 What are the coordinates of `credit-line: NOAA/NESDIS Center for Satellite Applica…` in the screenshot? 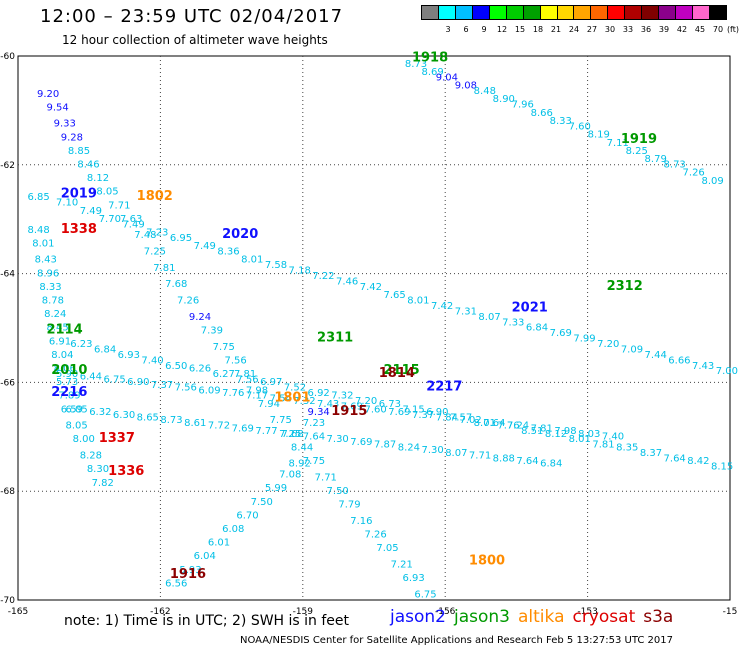 It's located at (456, 640).